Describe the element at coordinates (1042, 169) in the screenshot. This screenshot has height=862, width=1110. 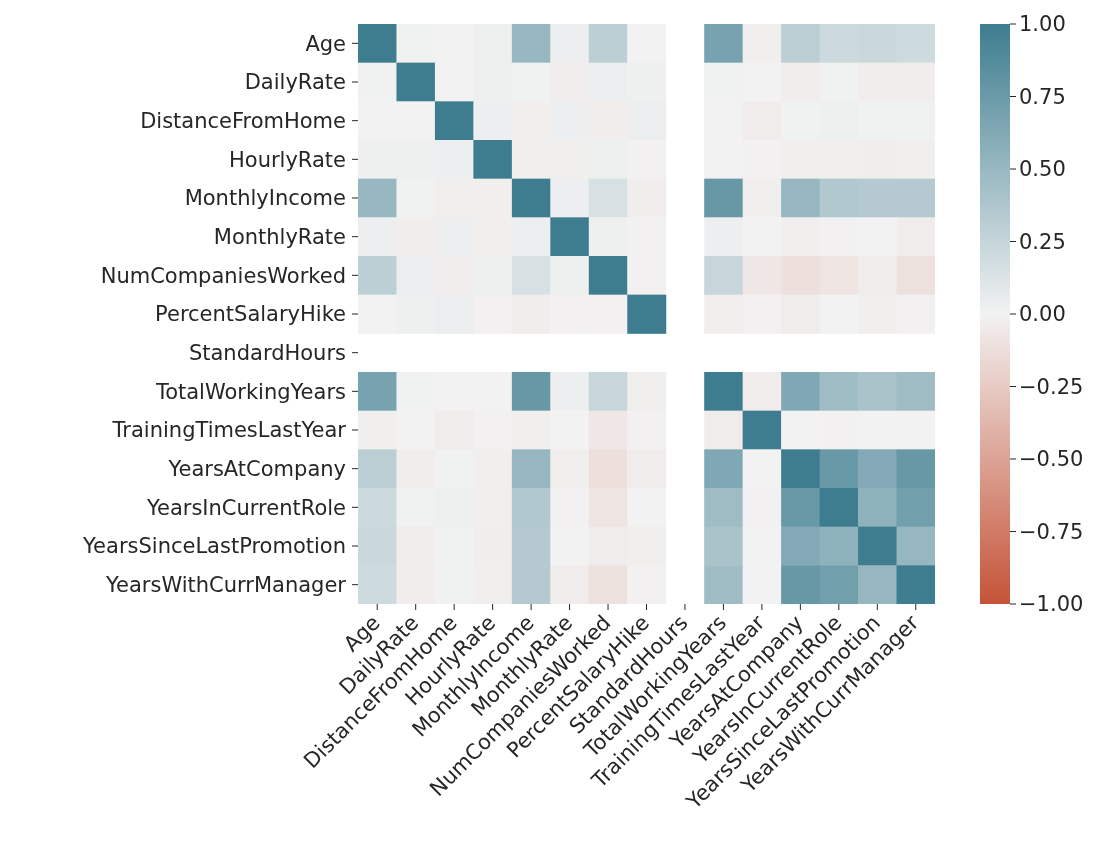
I see `color-bar-label: 0.50` at that location.